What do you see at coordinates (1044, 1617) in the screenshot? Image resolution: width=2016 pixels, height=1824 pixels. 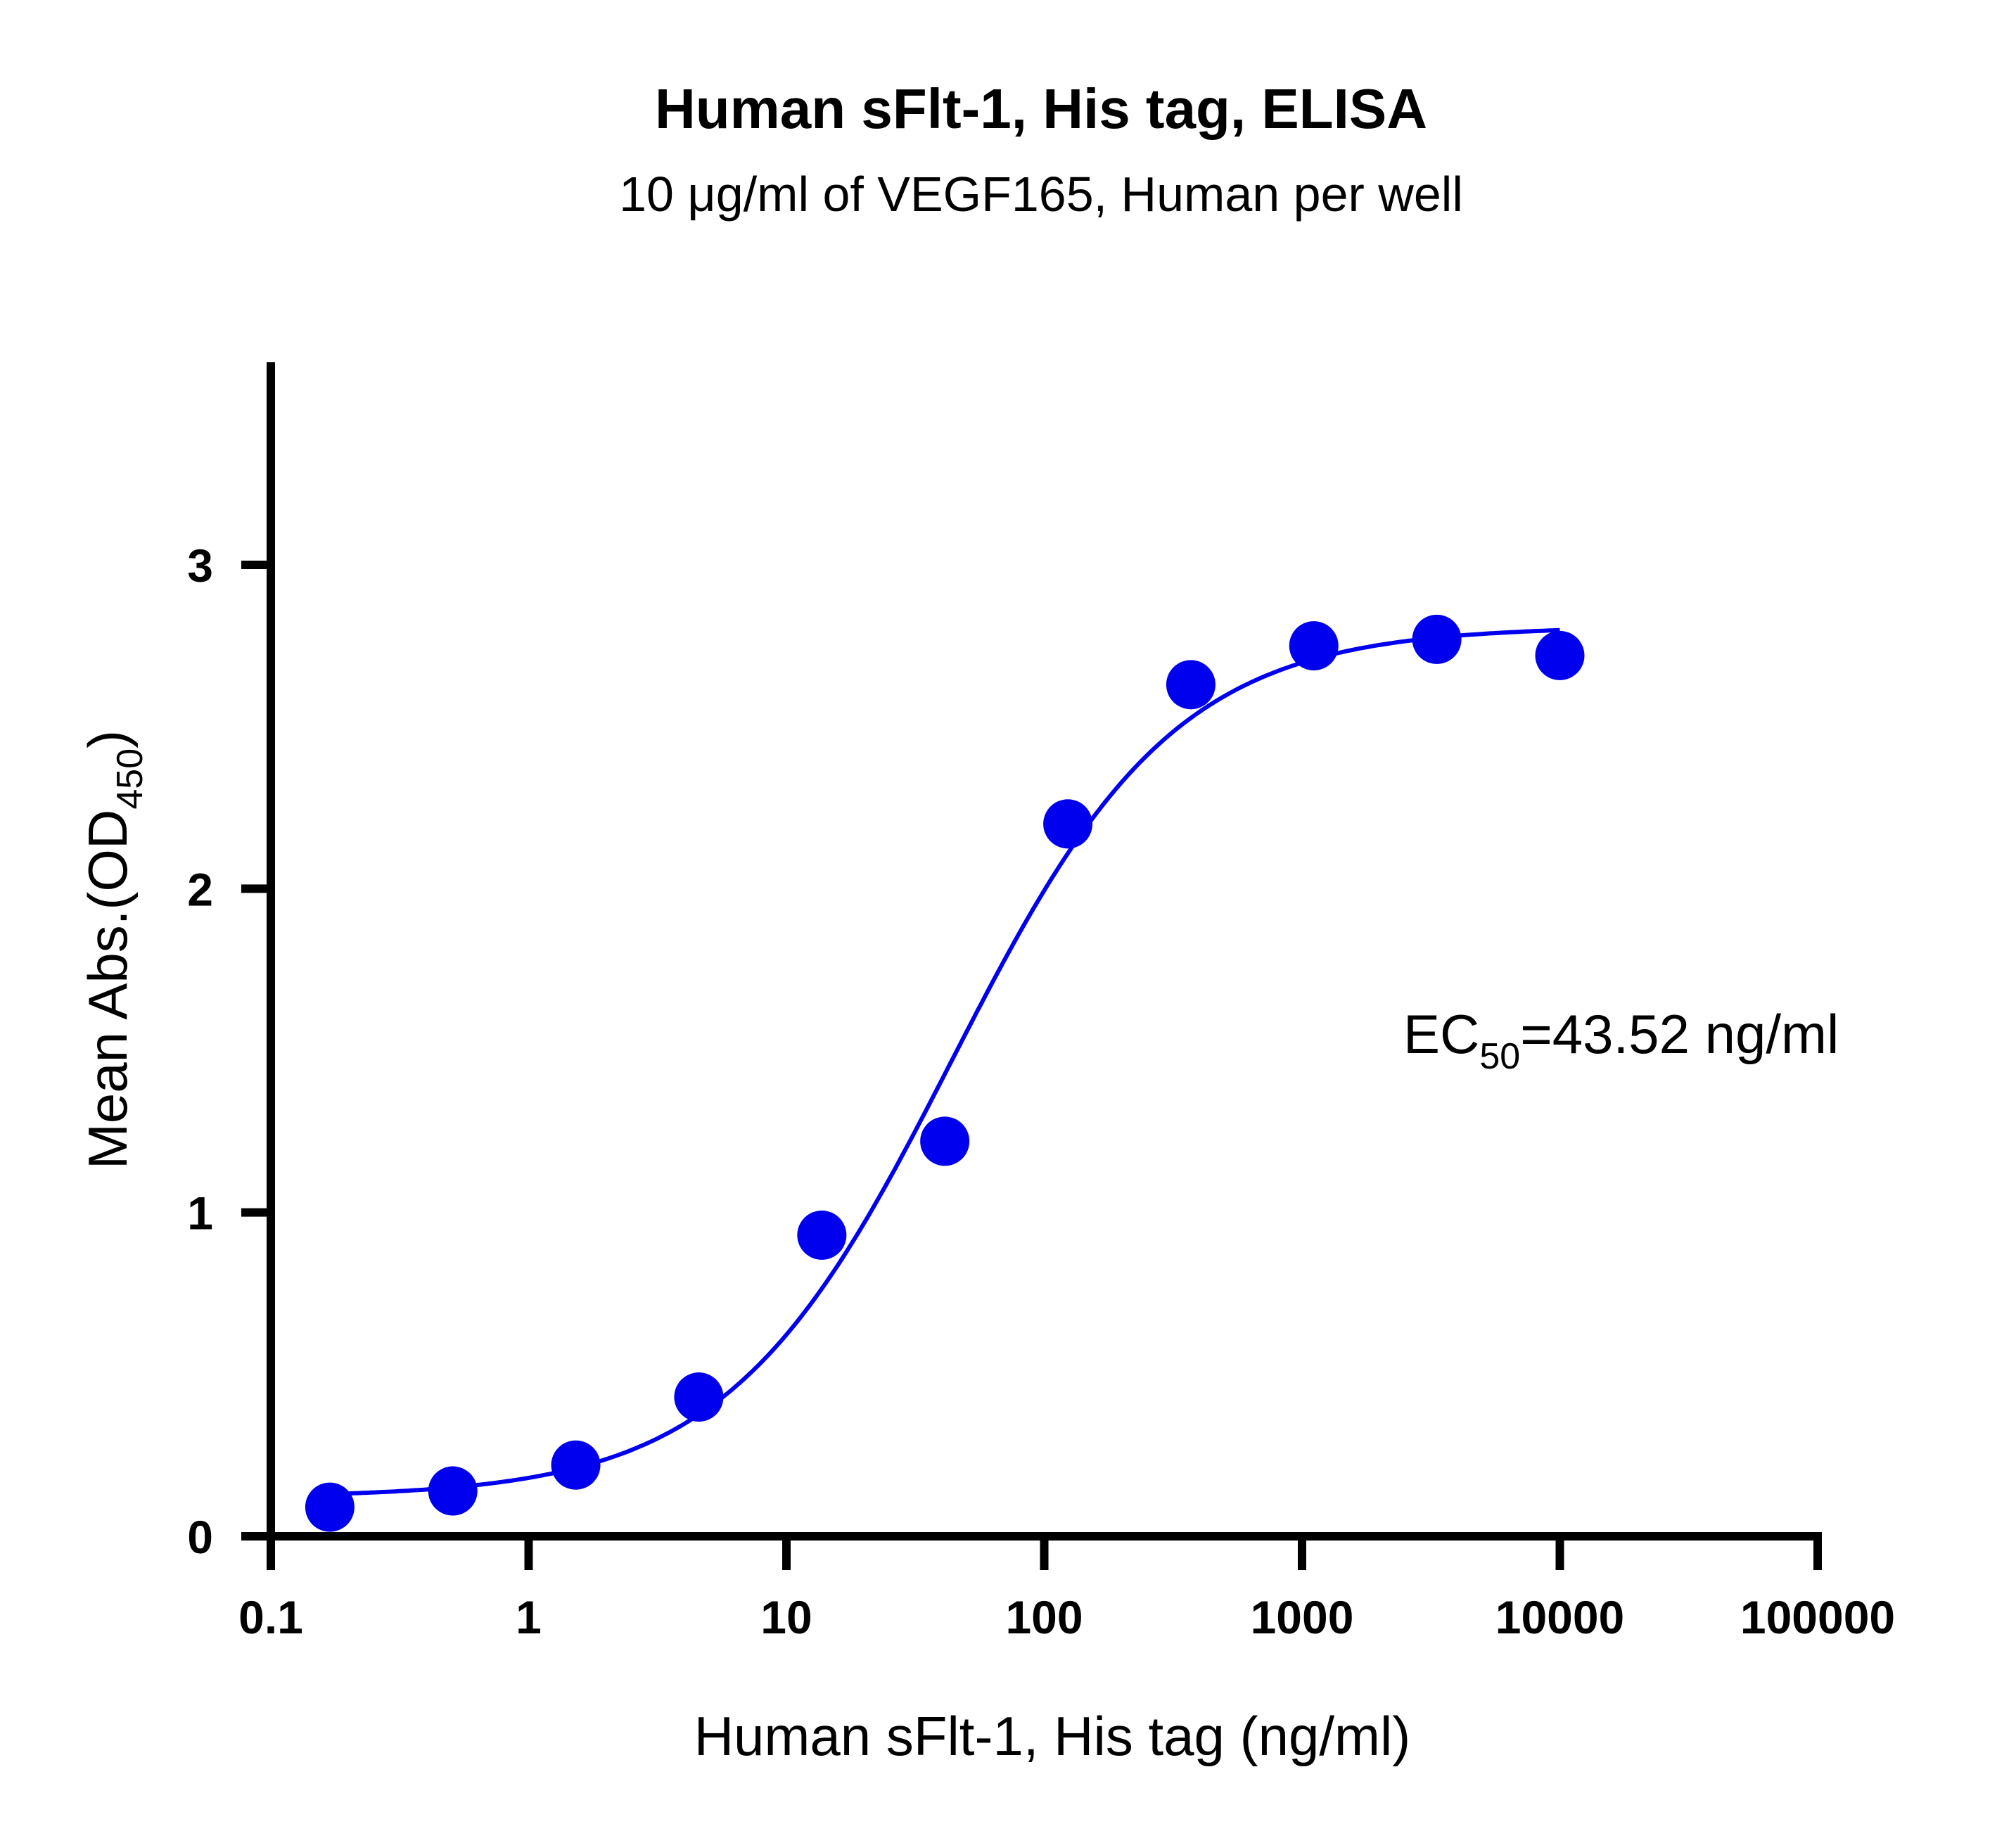 I see `x-tick-label: 100` at bounding box center [1044, 1617].